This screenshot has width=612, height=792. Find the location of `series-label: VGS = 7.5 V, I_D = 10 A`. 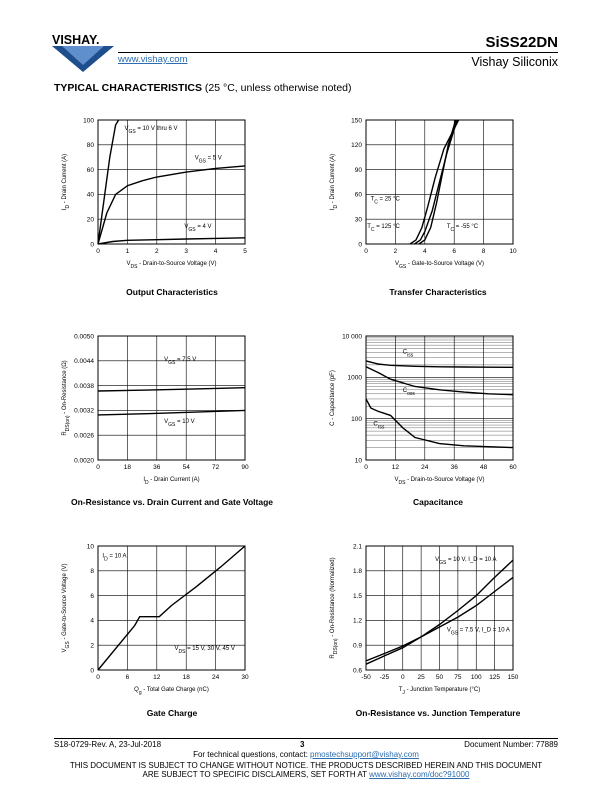

series-label: VGS = 7.5 V, I_D = 10 A is located at coordinates (478, 632).